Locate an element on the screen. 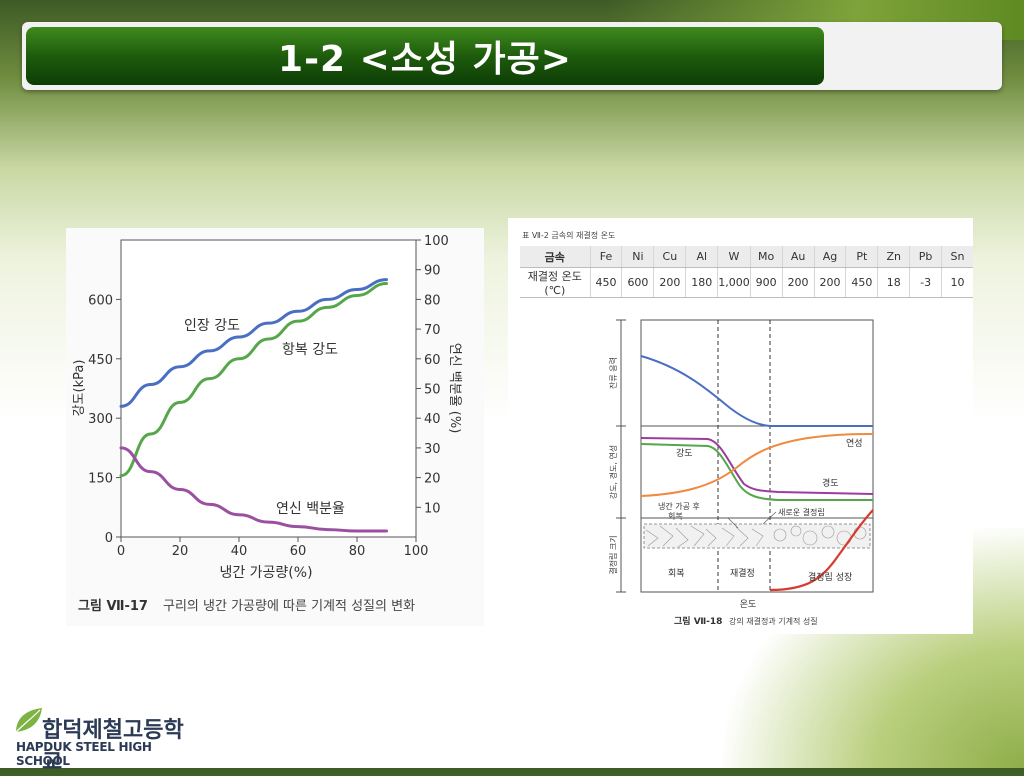 Image resolution: width=1024 pixels, height=776 pixels. curve-label-hardness: 경도 is located at coordinates (830, 483).